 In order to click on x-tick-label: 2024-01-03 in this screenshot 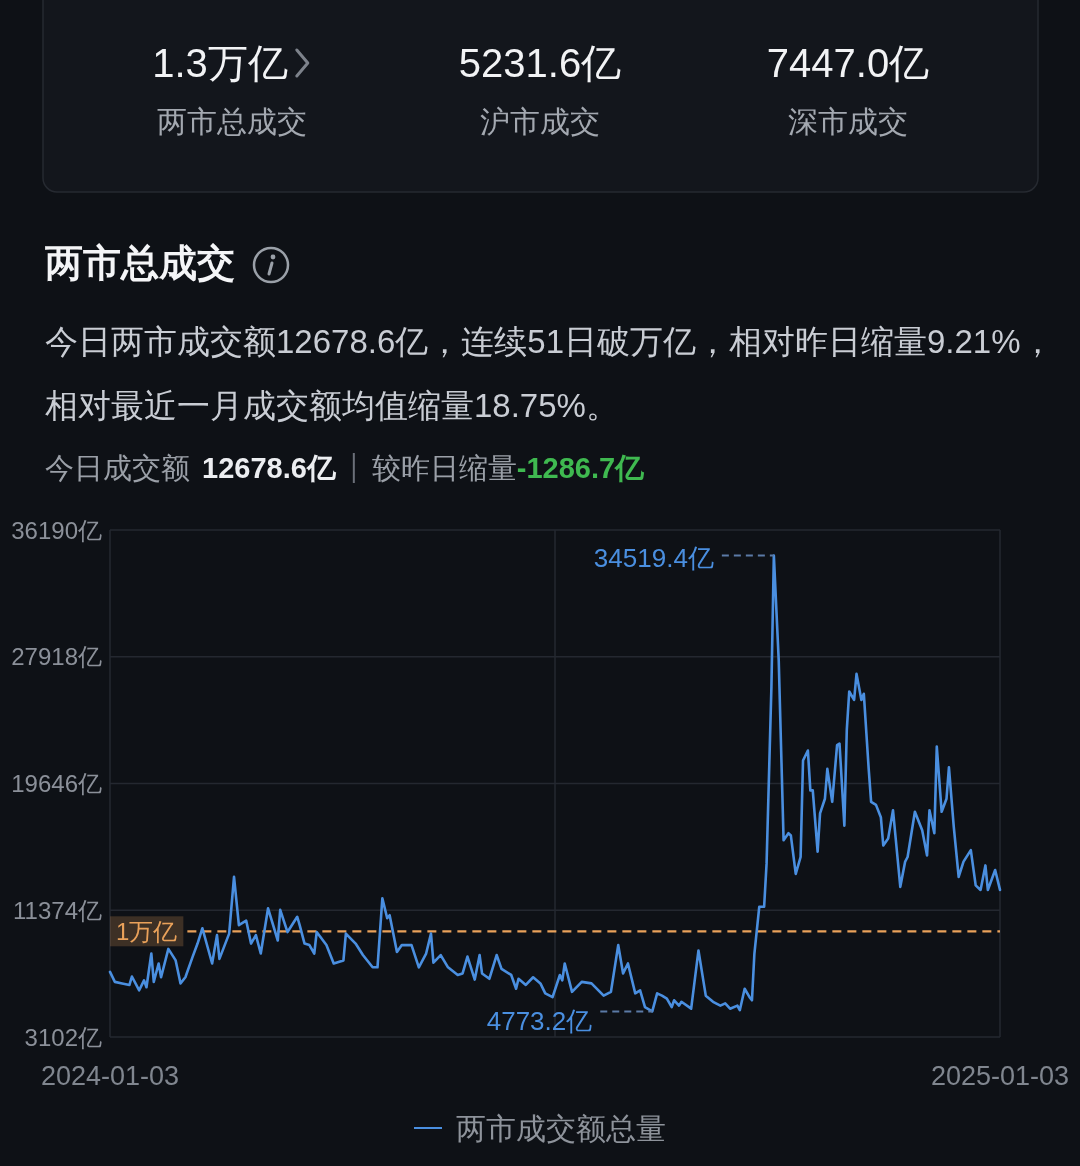, I will do `click(110, 1076)`.